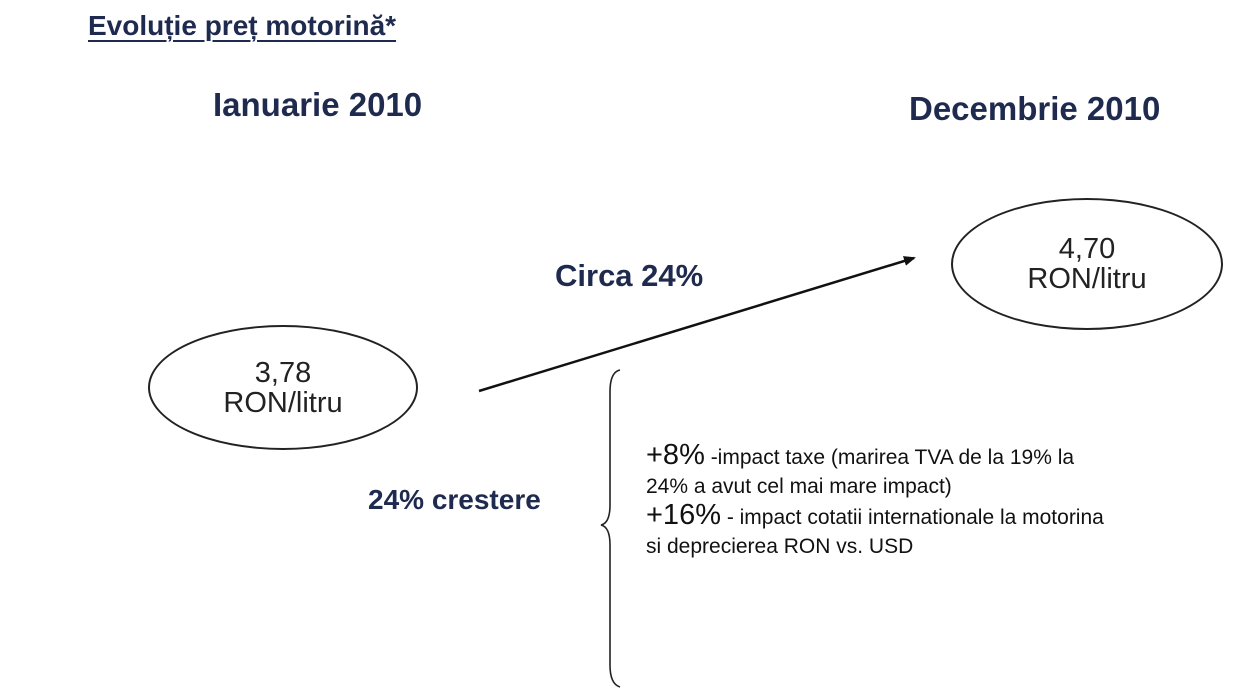 The image size is (1239, 700). Describe the element at coordinates (780, 546) in the screenshot. I see `breakdown-desc: si deprecierea RON vs. USD` at that location.